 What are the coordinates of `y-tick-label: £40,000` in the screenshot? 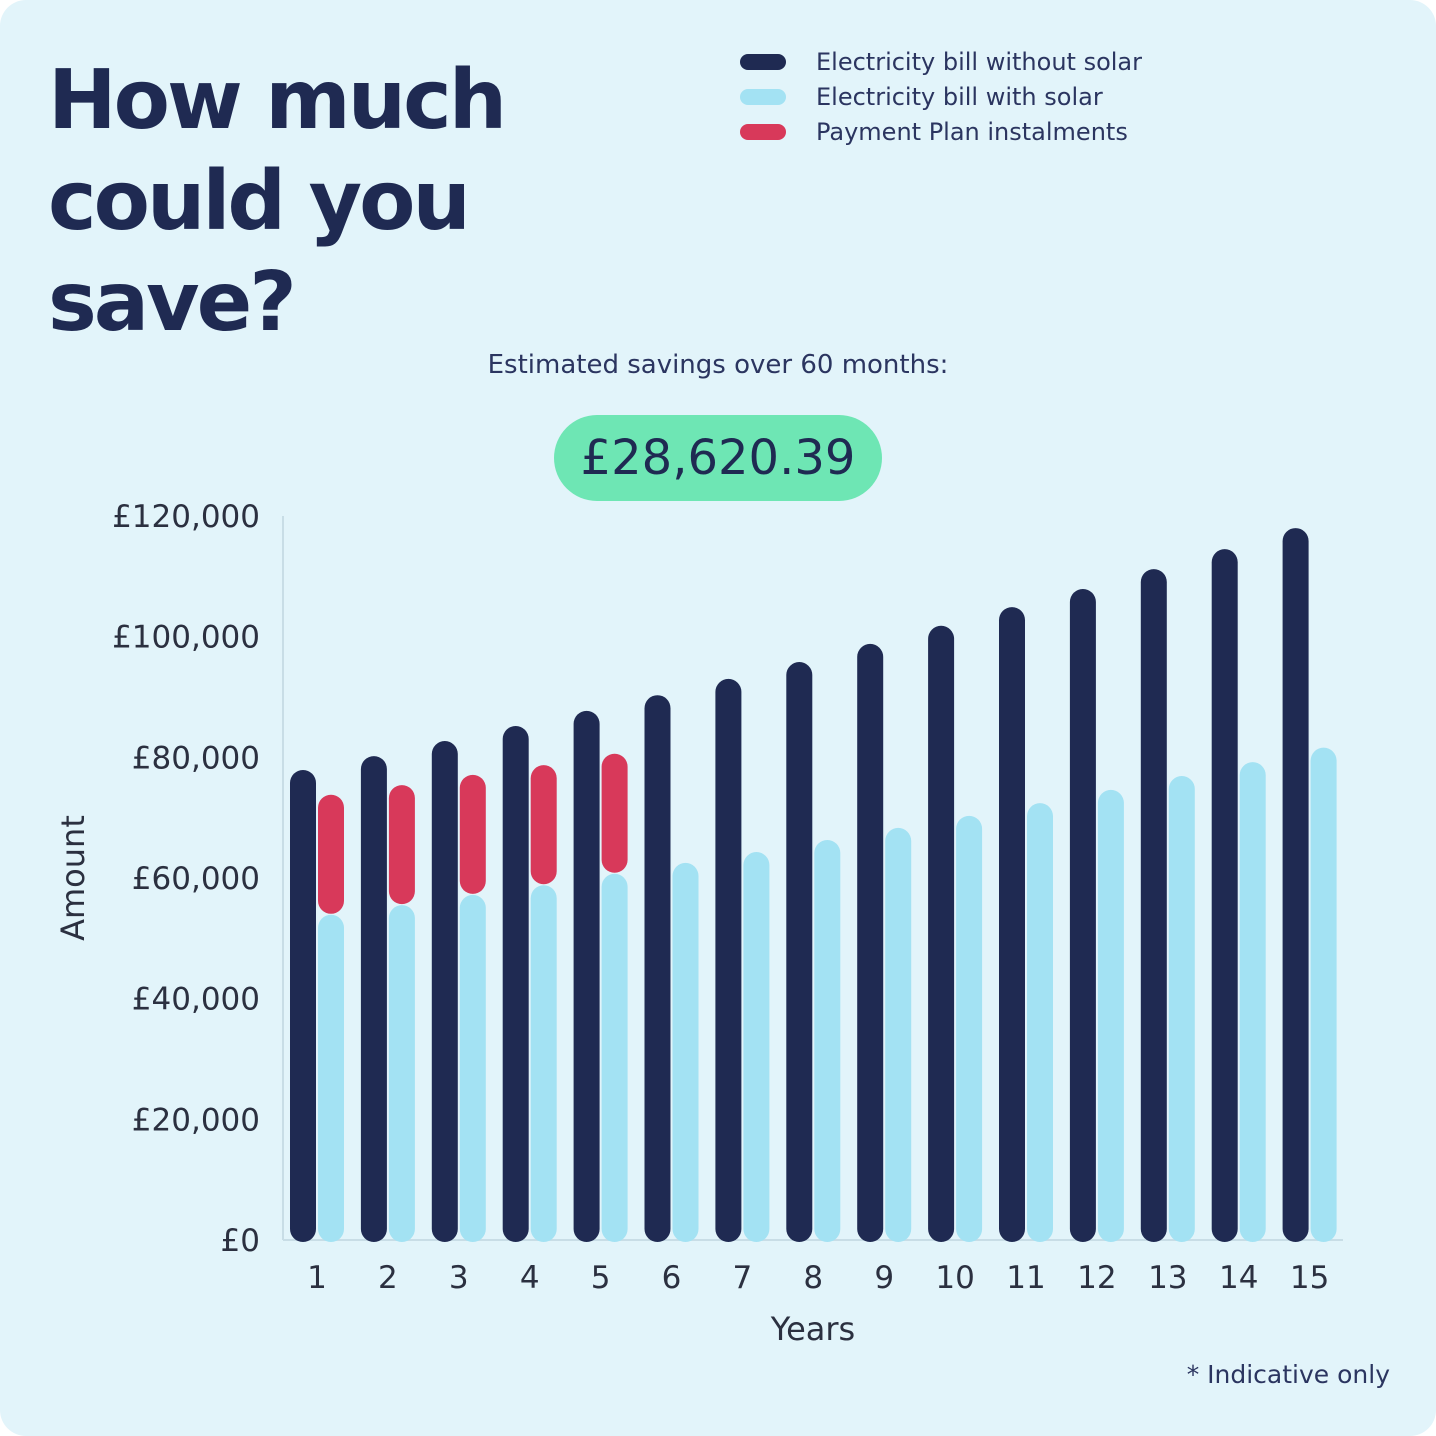 It's located at (196, 1000).